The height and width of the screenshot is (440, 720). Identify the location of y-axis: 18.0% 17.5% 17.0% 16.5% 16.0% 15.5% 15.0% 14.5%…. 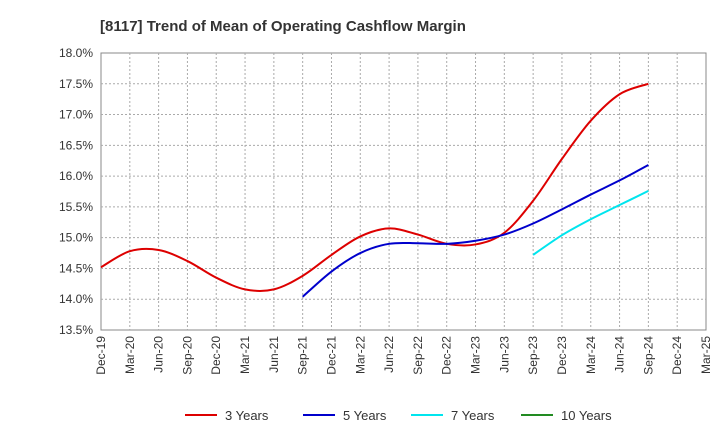
(76, 191).